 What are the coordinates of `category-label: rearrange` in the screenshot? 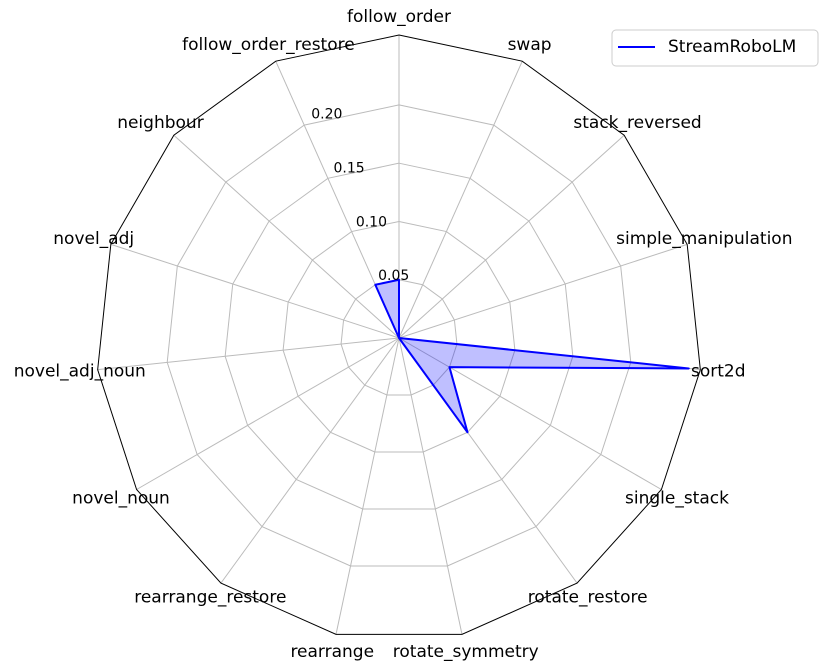 It's located at (332, 652).